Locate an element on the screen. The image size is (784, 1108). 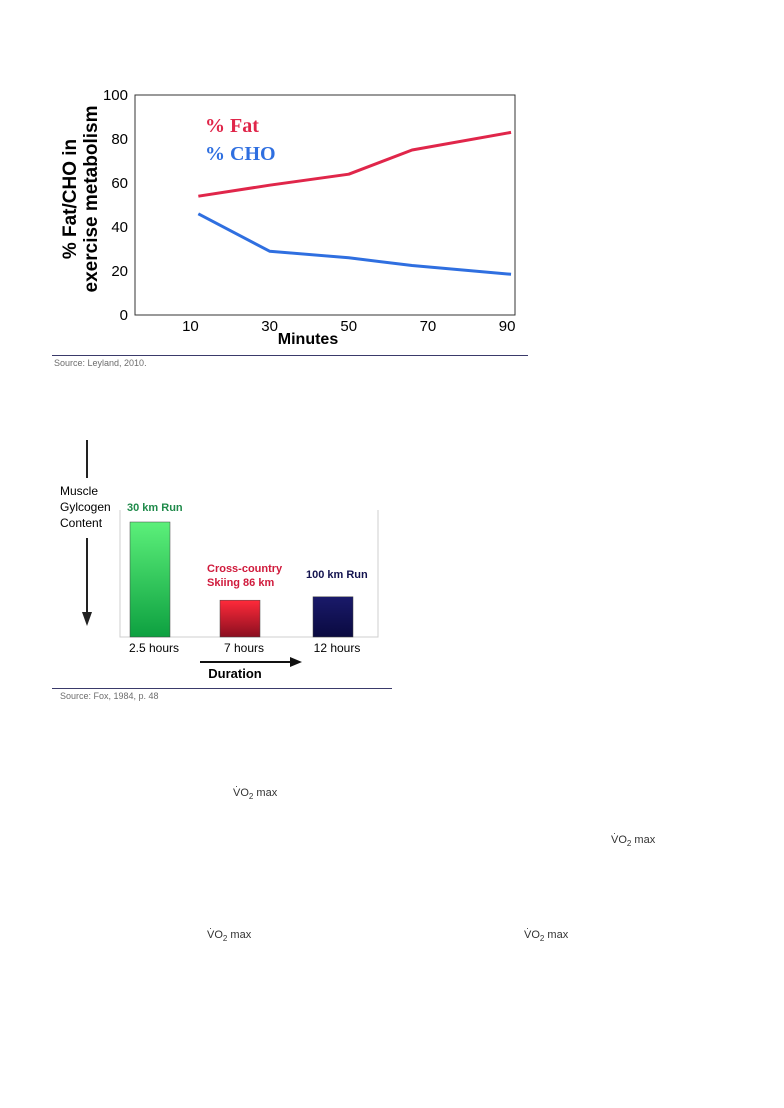
bar-label-box-skiing is located at coordinates (246, 575).